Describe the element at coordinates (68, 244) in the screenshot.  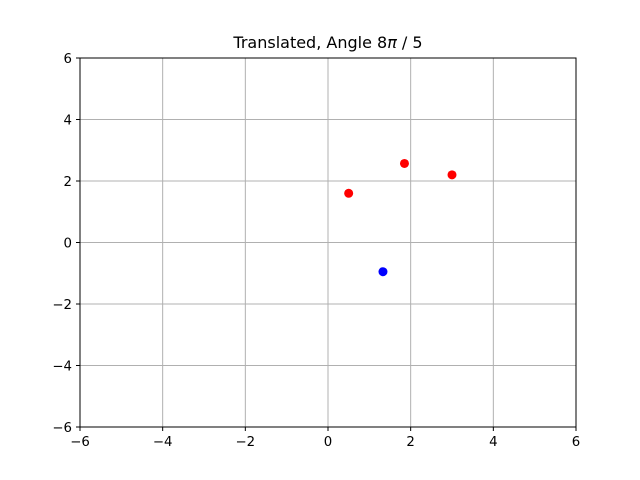
I see `y-tick-label: 0` at that location.